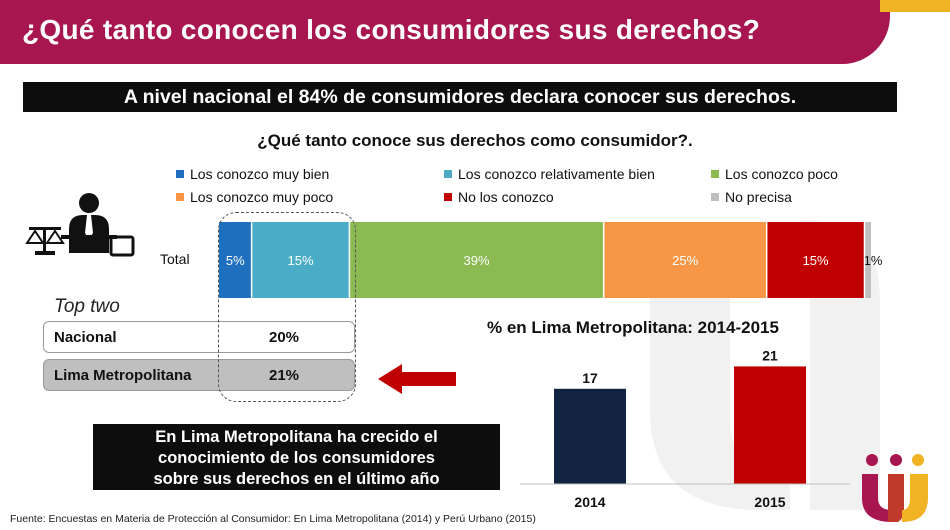 Image resolution: width=950 pixels, height=530 pixels. I want to click on row-label: Lima Metropolitana, so click(123, 375).